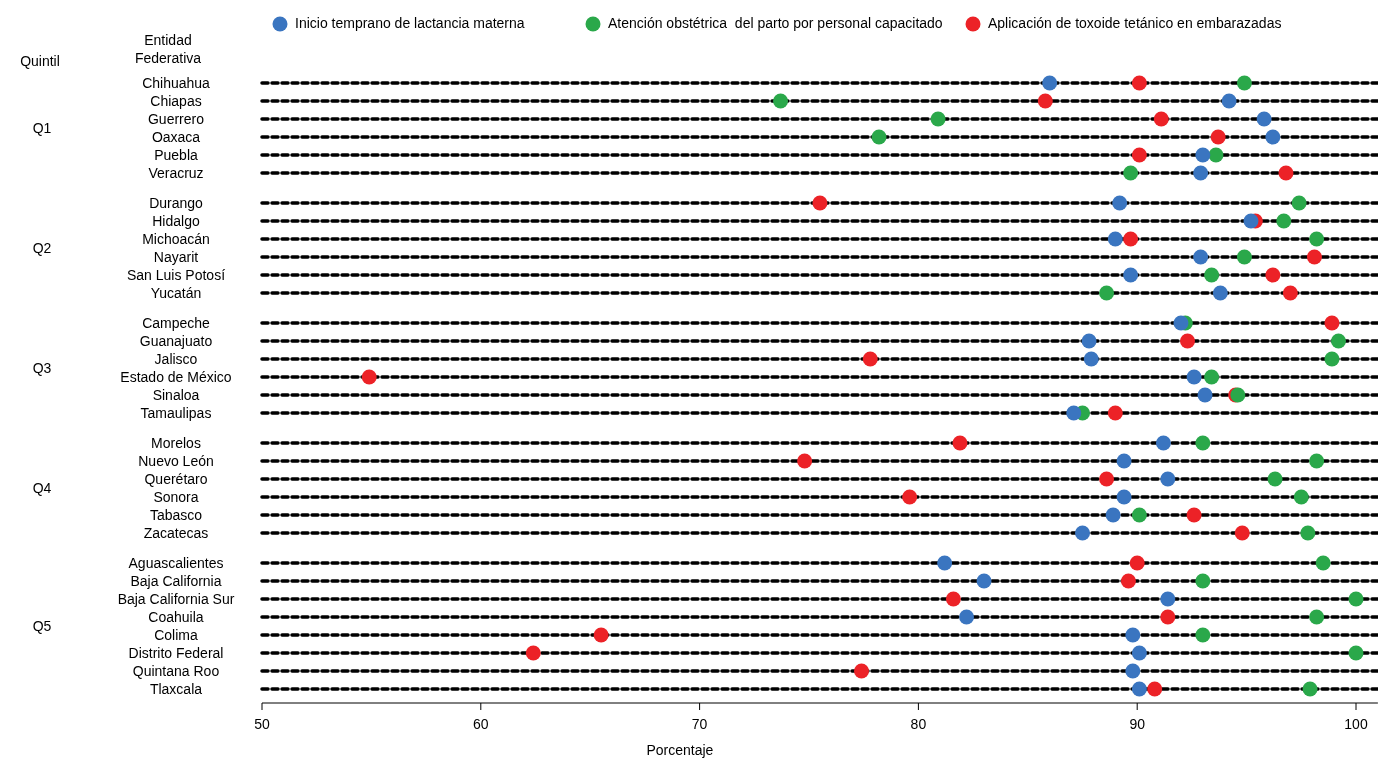 This screenshot has width=1386, height=765. Describe the element at coordinates (410, 23) in the screenshot. I see `legend-label: Inicio temprano de lactancia materna` at that location.